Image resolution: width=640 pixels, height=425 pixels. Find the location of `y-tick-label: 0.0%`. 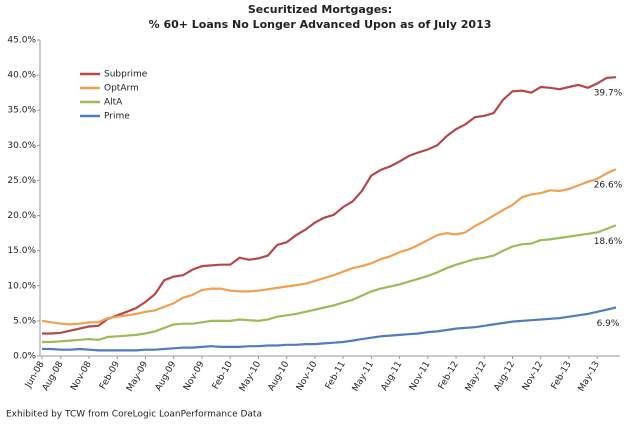

y-tick-label: 0.0% is located at coordinates (24, 357).